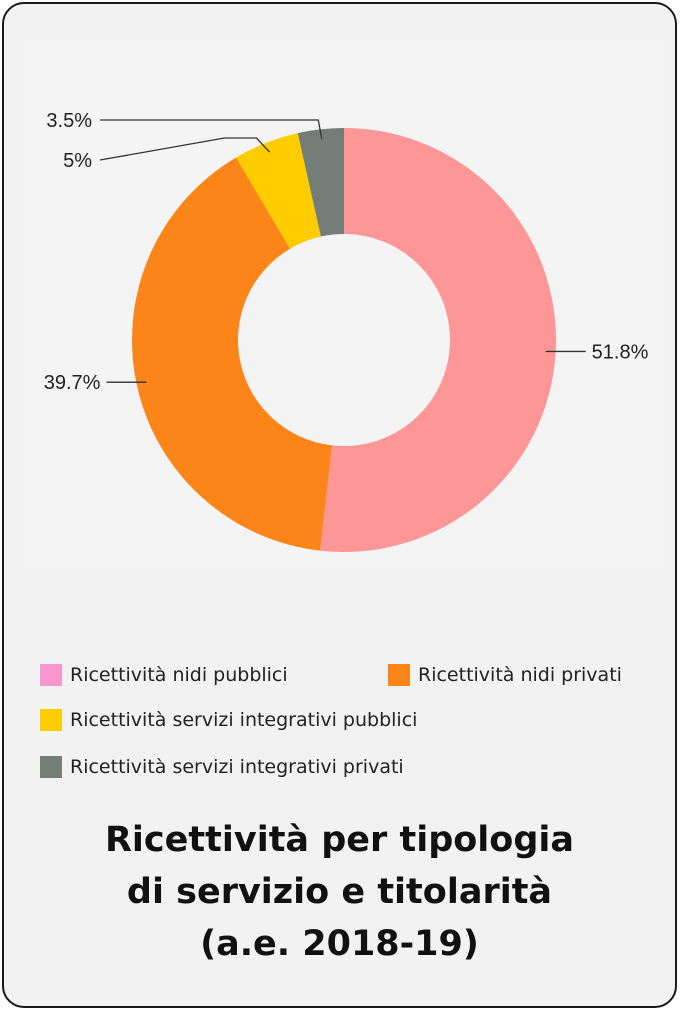 Image resolution: width=683 pixels, height=1014 pixels. I want to click on legend-swatch-nidi-privati, so click(399, 675).